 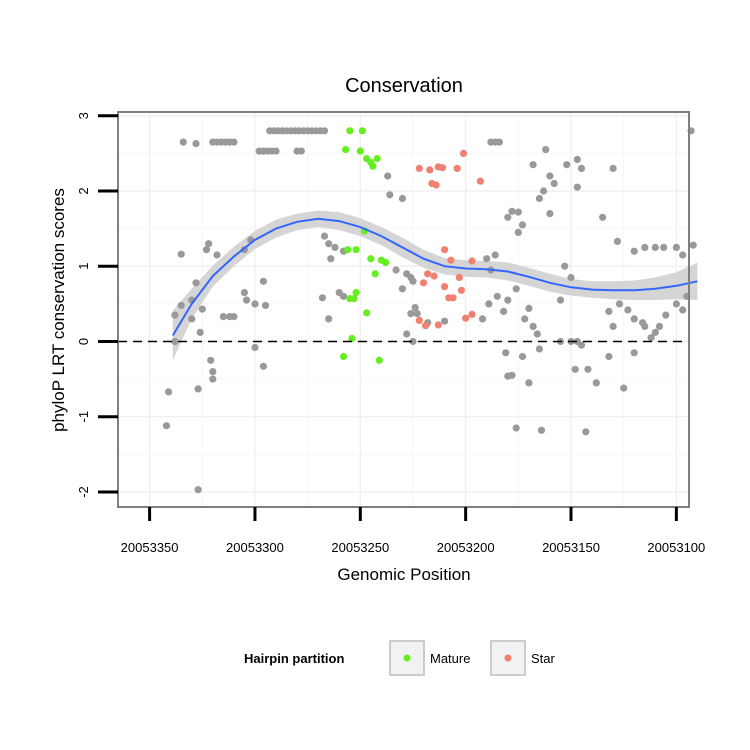 I want to click on x-tick-label: 20053100, so click(x=676, y=547).